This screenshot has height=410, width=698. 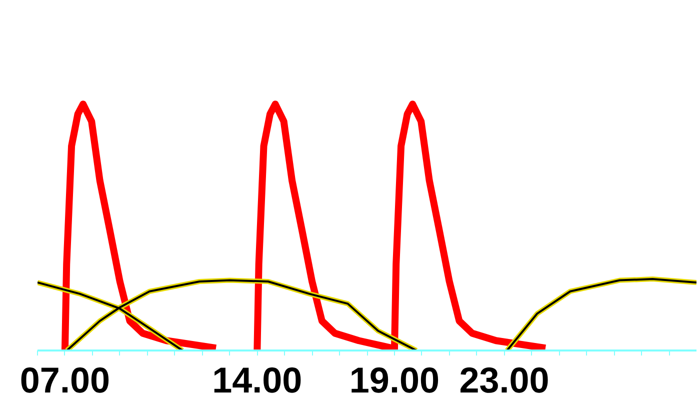 What do you see at coordinates (257, 380) in the screenshot?
I see `x-tick-label: 14.00` at bounding box center [257, 380].